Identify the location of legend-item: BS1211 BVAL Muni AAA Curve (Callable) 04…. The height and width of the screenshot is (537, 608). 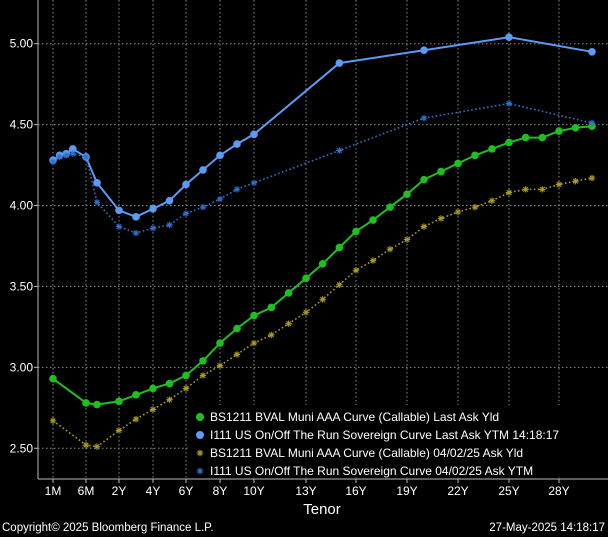
(359, 453).